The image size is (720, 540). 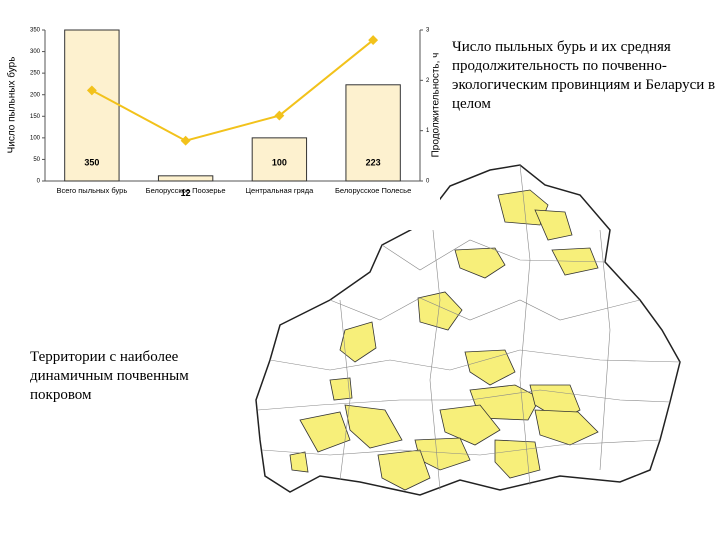 I want to click on y2-tick-label: 0, so click(x=428, y=182).